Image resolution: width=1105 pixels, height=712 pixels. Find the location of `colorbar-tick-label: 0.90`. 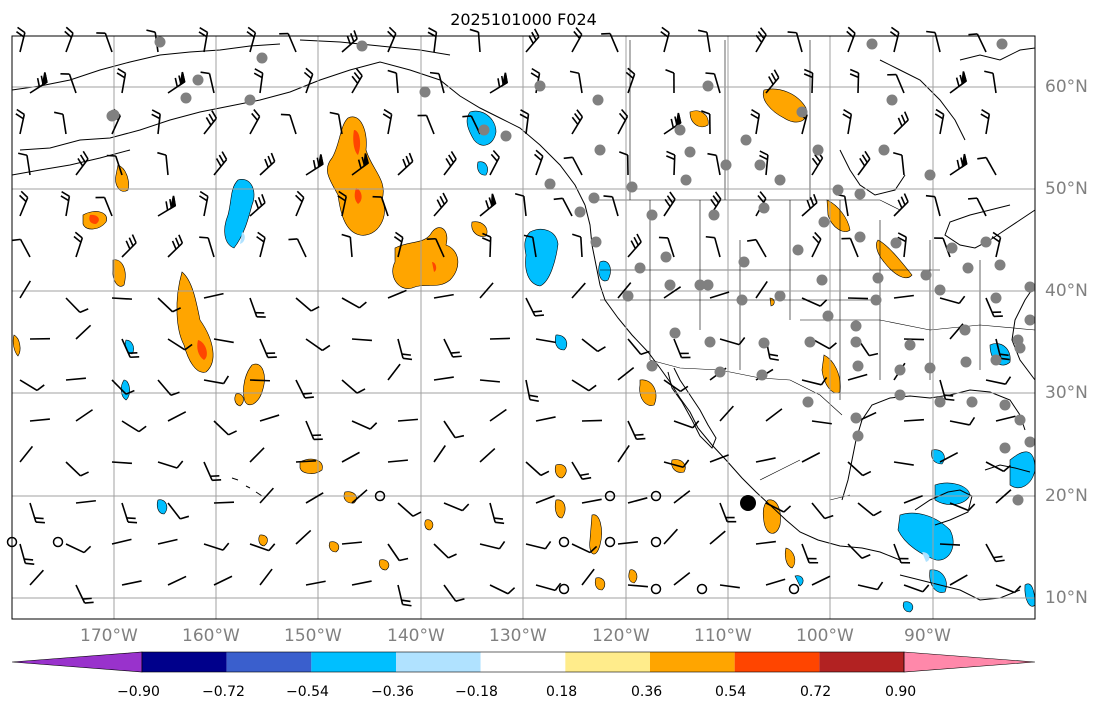

colorbar-tick-label: 0.90 is located at coordinates (901, 692).